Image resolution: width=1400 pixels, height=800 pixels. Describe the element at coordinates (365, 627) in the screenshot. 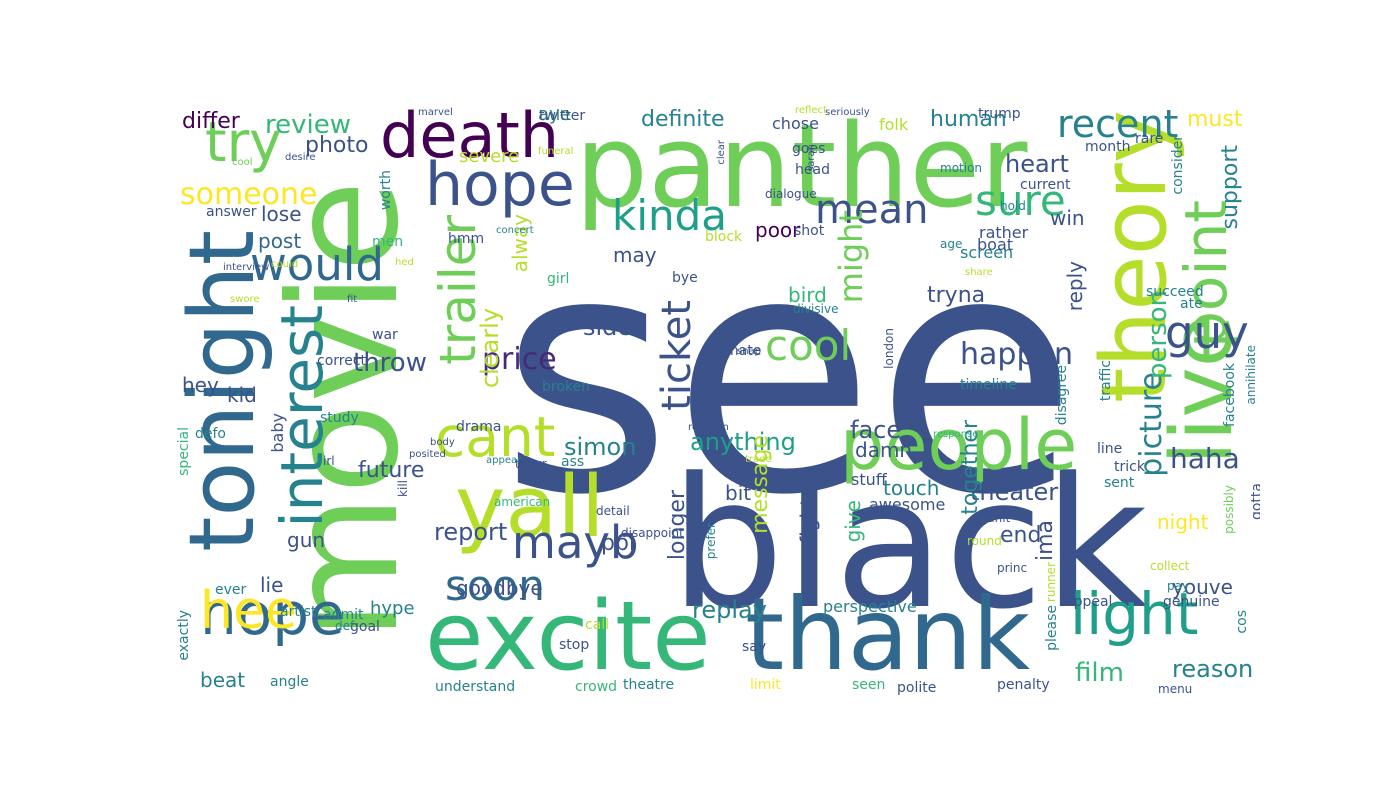

I see `cloud-word: goal` at that location.